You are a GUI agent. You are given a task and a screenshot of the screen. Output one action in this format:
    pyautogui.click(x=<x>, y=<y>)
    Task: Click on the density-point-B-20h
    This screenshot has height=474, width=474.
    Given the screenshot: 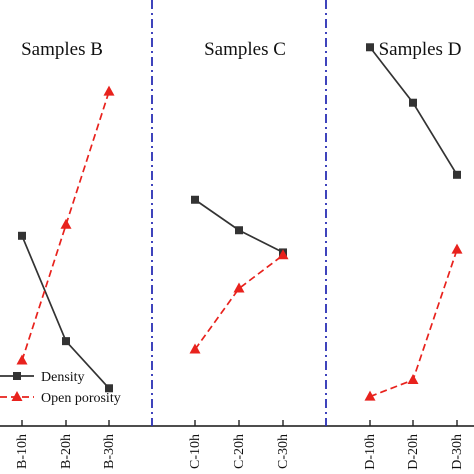 What is the action you would take?
    pyautogui.click(x=66, y=341)
    